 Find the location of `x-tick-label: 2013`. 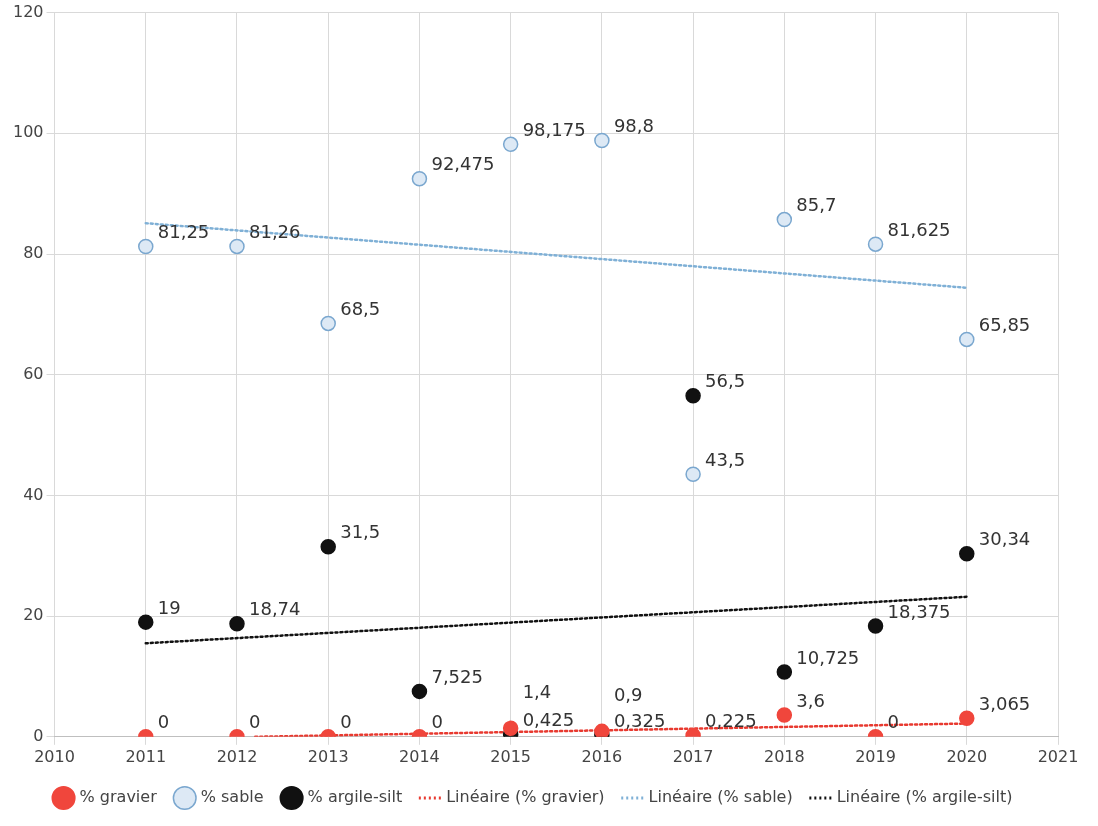

x-tick-label: 2013 is located at coordinates (328, 756).